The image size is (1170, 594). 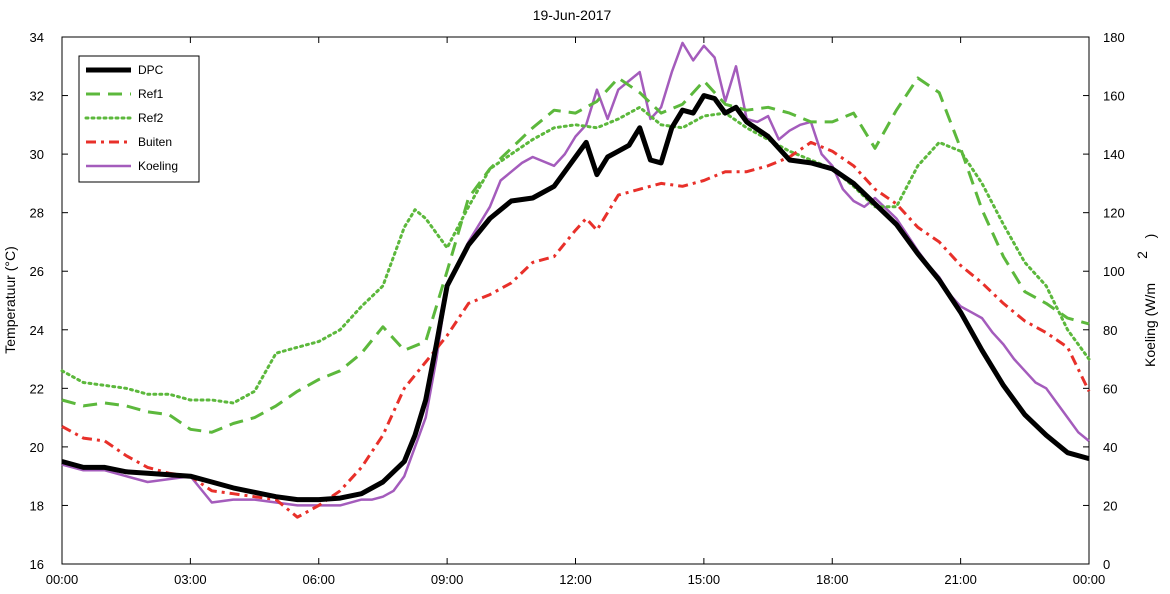 I want to click on x-tick-label: 12:00, so click(x=575, y=579).